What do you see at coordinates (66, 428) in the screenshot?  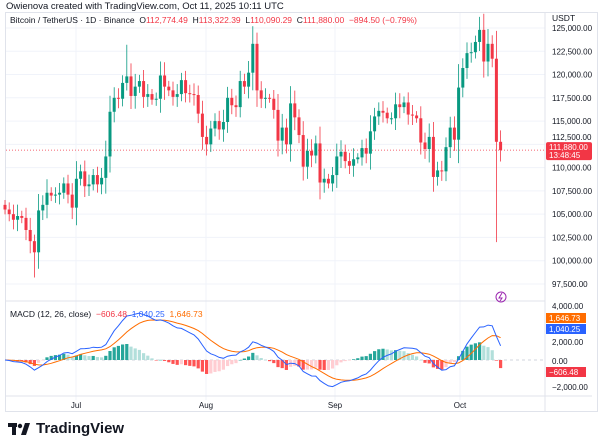 I see `tradingview-logo: TradingView` at bounding box center [66, 428].